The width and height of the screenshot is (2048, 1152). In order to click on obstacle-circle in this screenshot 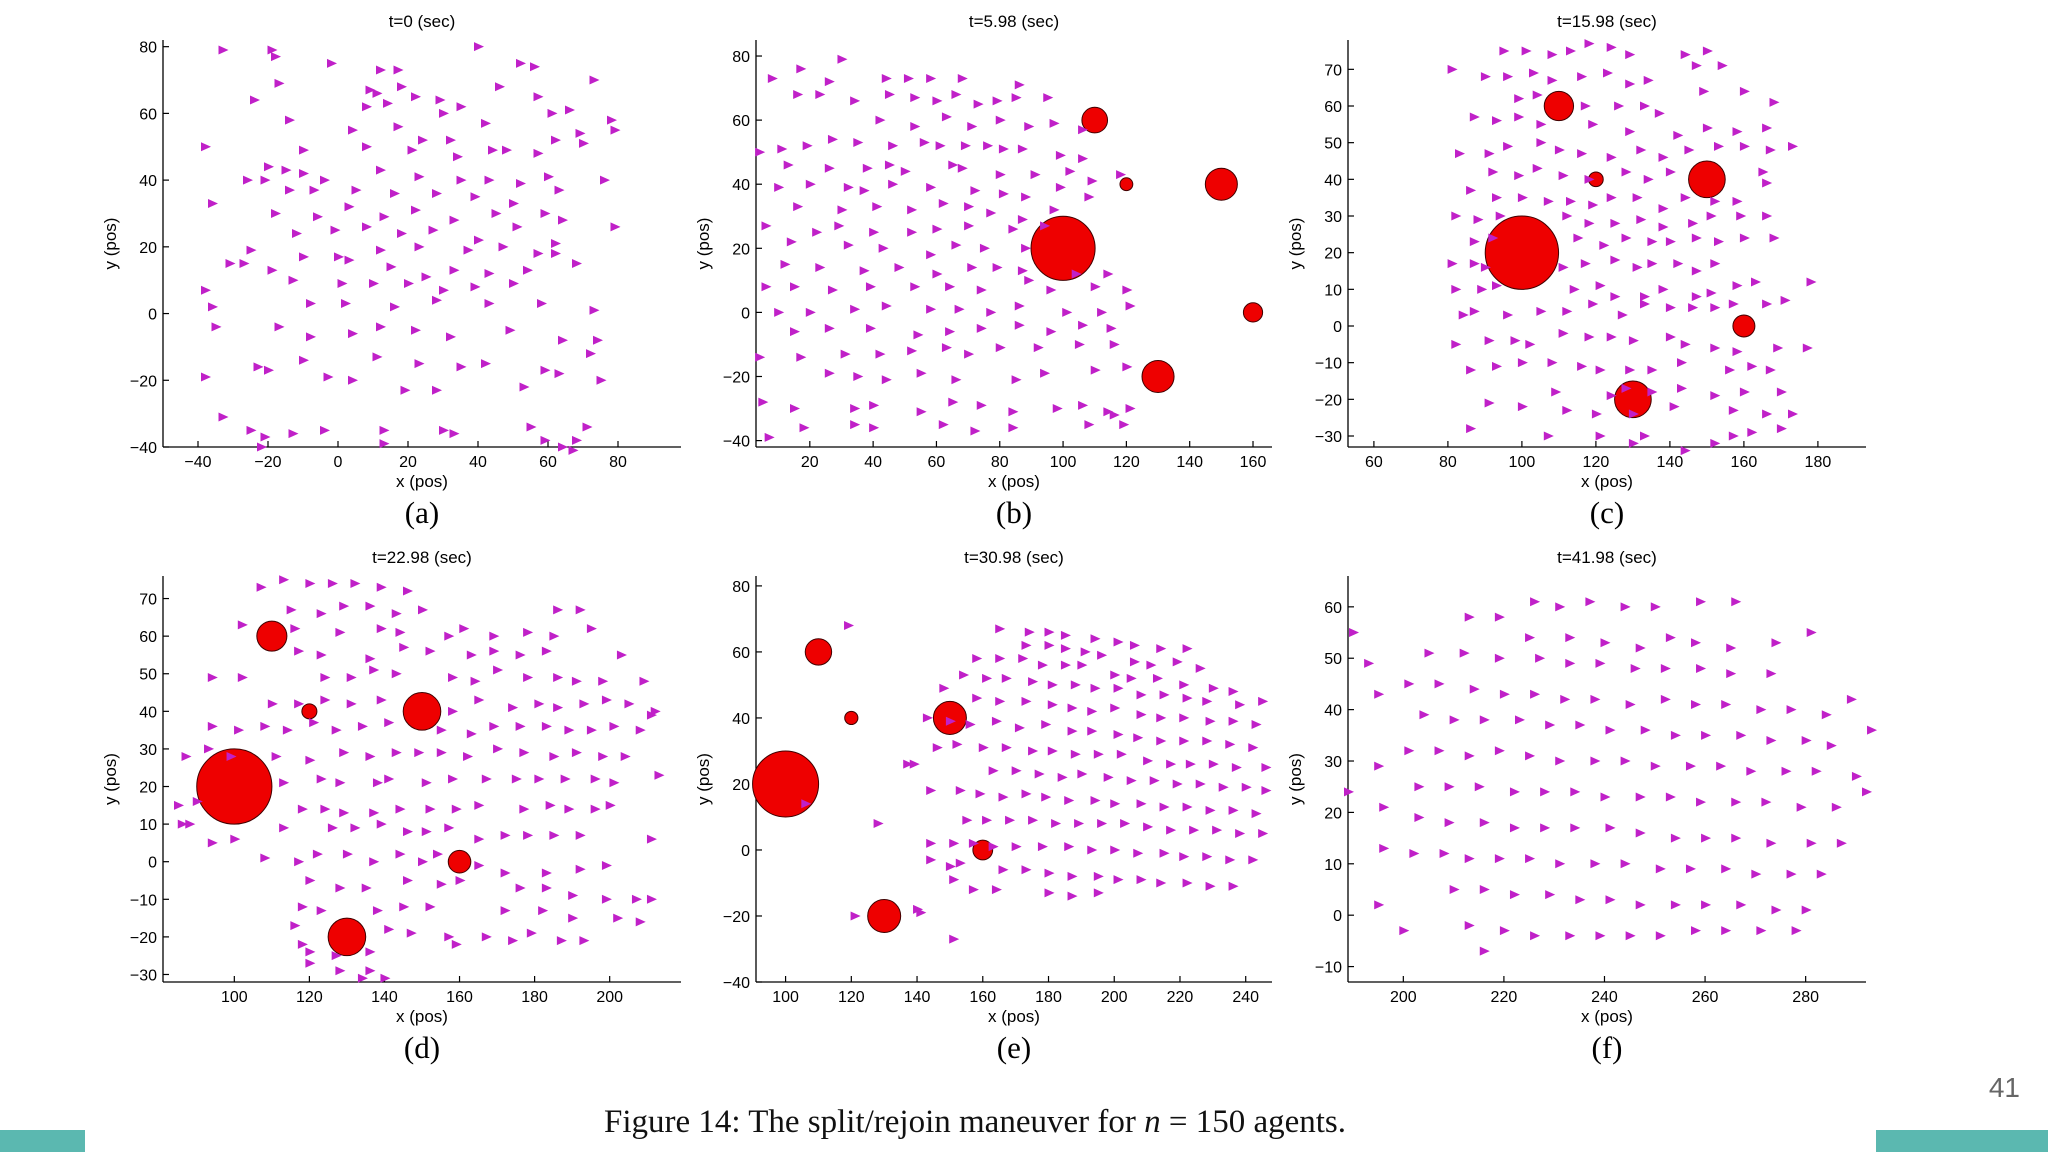, I will do `click(347, 937)`.